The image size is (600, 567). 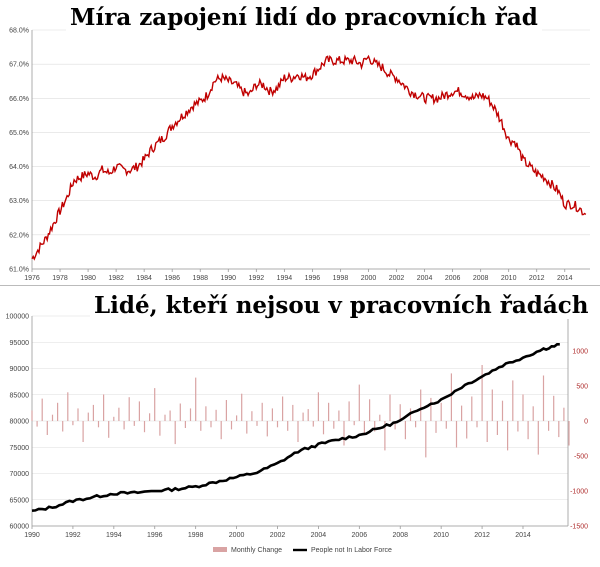 I want to click on y-right-tick-label: -1500, so click(x=579, y=527).